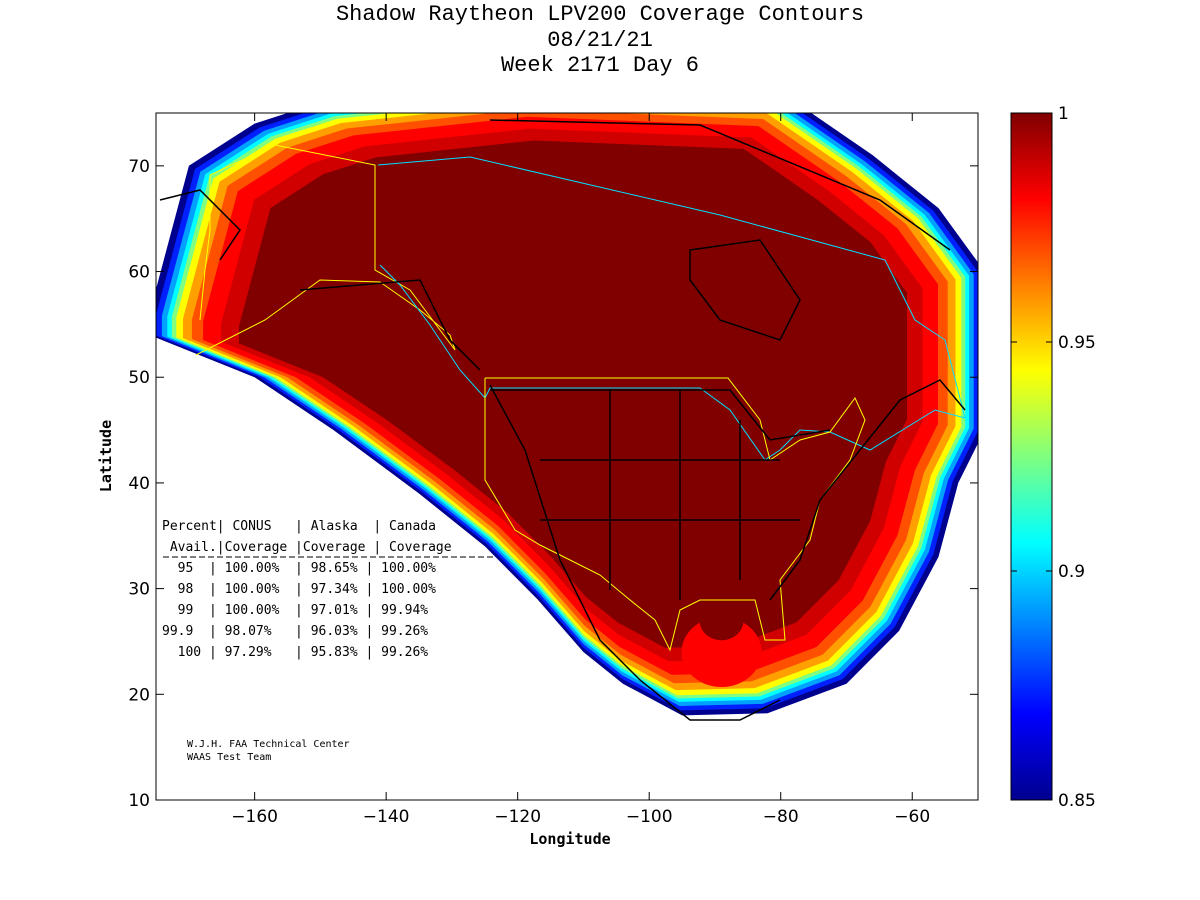 This screenshot has width=1200, height=900. I want to click on chart-title-week: Week 2171 Day 6, so click(600, 65).